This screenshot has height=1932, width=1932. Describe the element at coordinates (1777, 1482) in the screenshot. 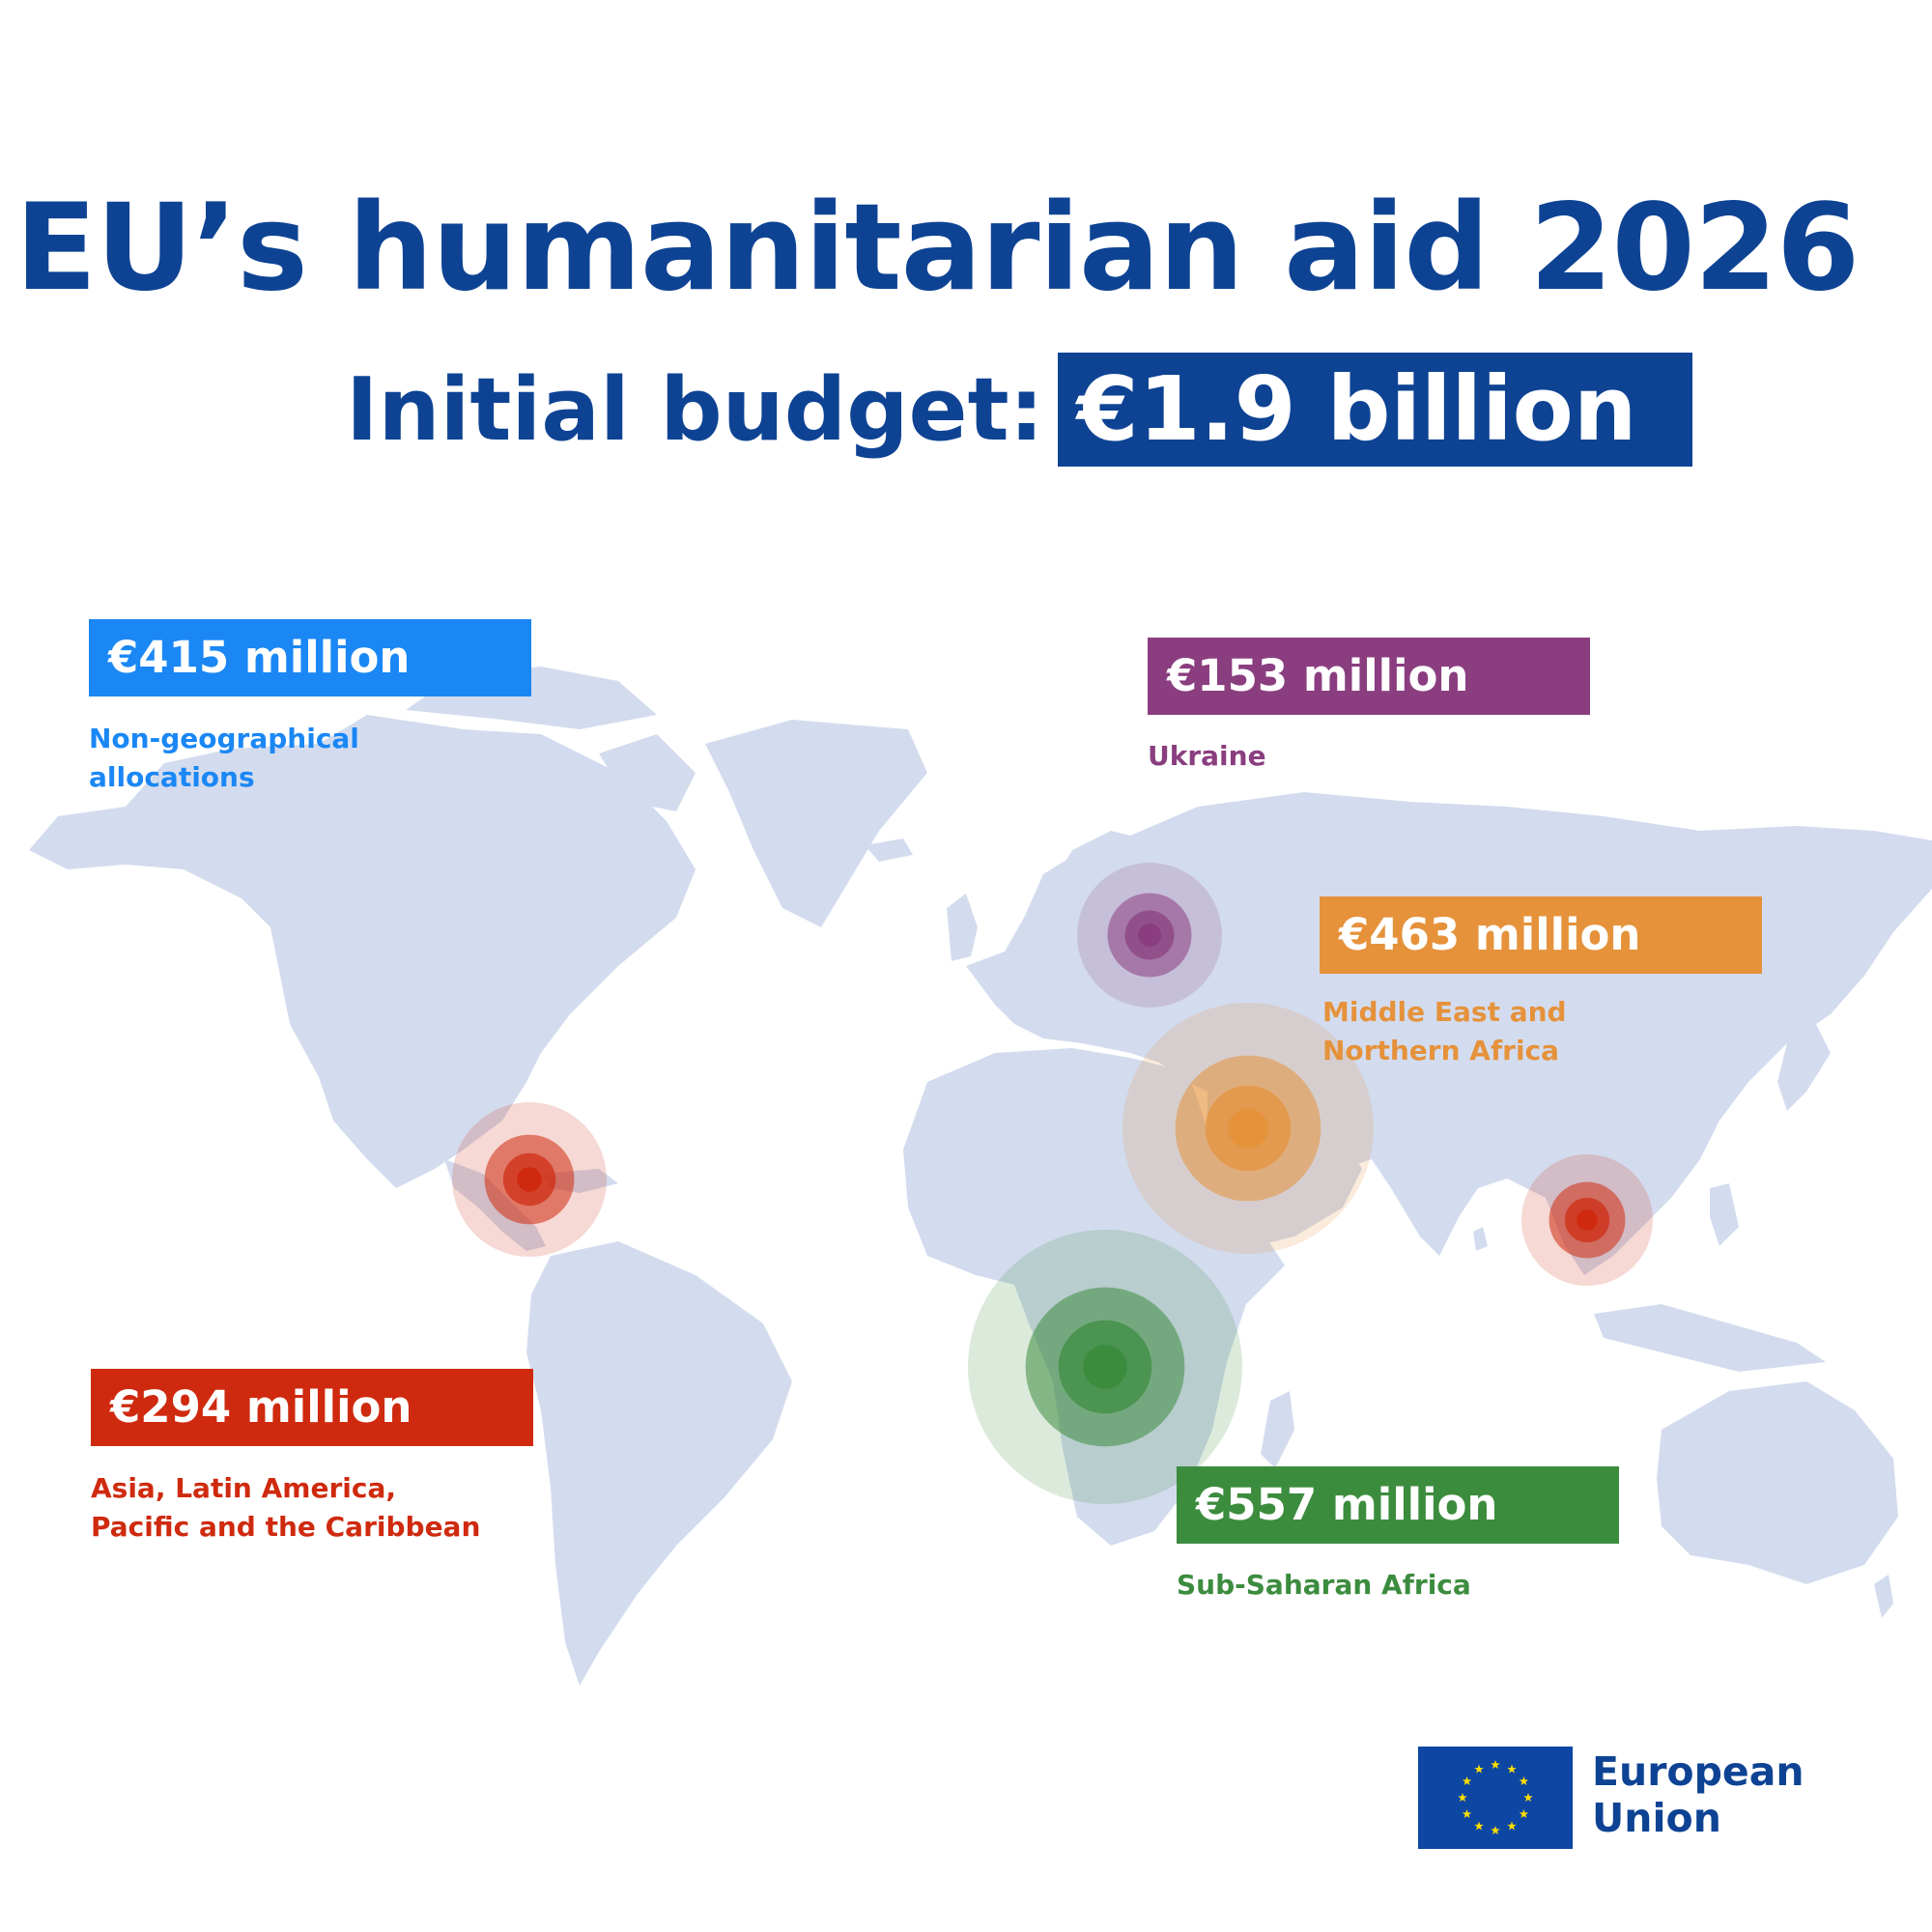

I see `australia` at that location.